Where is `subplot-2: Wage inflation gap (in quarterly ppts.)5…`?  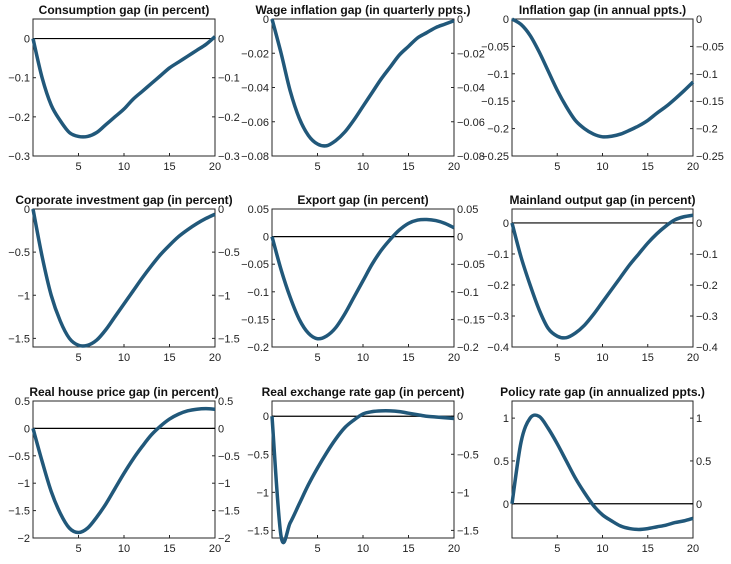
subplot-2: Wage inflation gap (in quarterly ppts.)5… is located at coordinates (363, 88).